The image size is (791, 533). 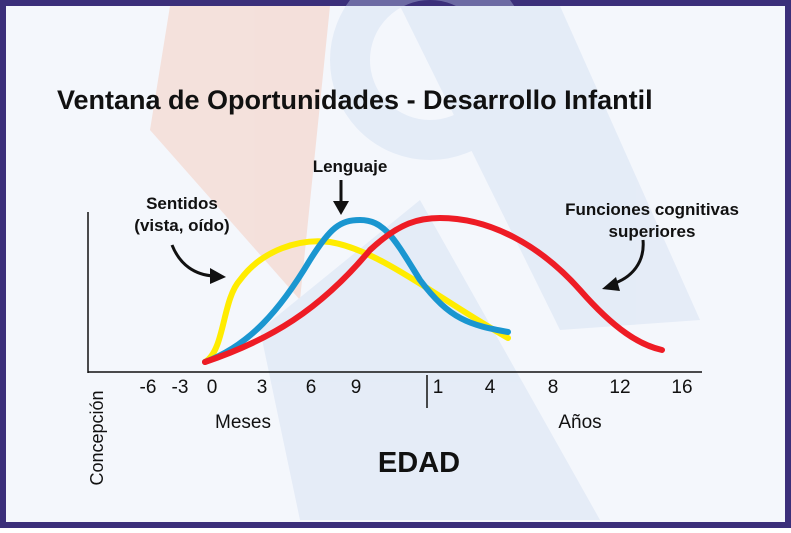 What do you see at coordinates (180, 387) in the screenshot?
I see `x-tick-label: -3` at bounding box center [180, 387].